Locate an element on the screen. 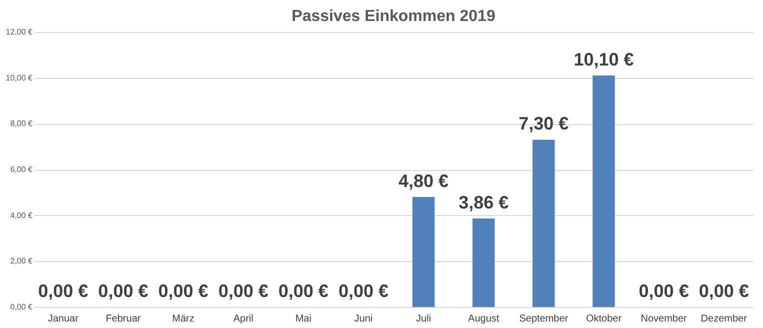 Image resolution: width=763 pixels, height=328 pixels. y-tick-label: 12,00 € is located at coordinates (20, 32).